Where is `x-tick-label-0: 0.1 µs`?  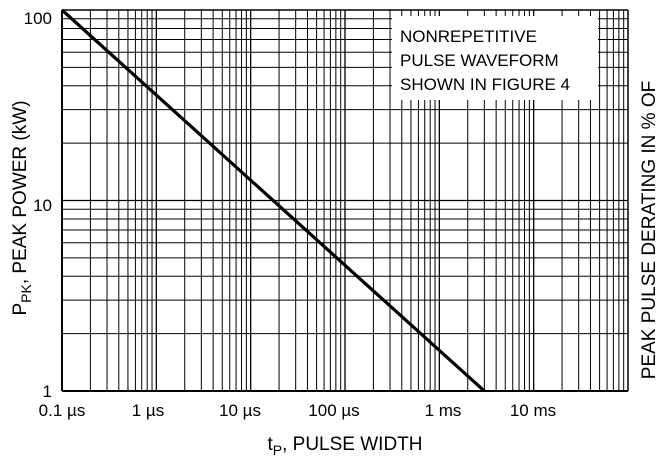 x-tick-label-0: 0.1 µs is located at coordinates (62, 410).